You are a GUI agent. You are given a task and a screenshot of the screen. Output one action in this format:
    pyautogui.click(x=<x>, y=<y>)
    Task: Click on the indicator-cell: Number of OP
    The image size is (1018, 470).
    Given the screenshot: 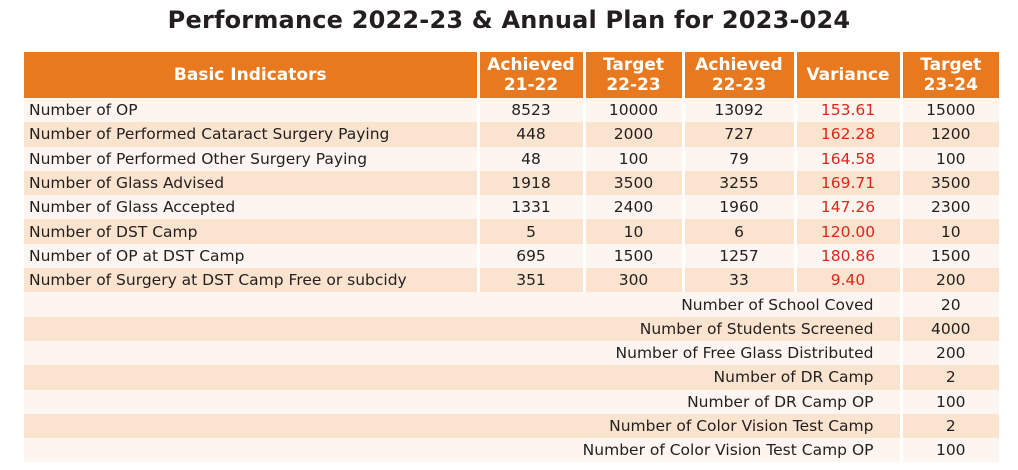 What is the action you would take?
    pyautogui.click(x=252, y=110)
    